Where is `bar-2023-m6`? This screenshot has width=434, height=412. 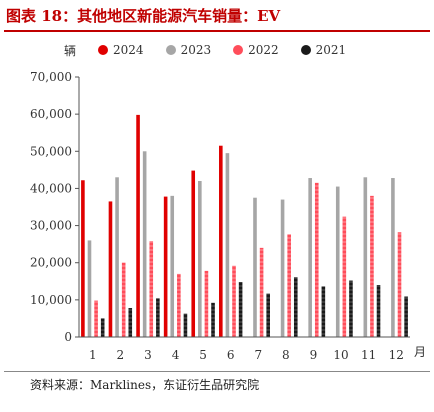 bar-2023-m6 is located at coordinates (227, 245).